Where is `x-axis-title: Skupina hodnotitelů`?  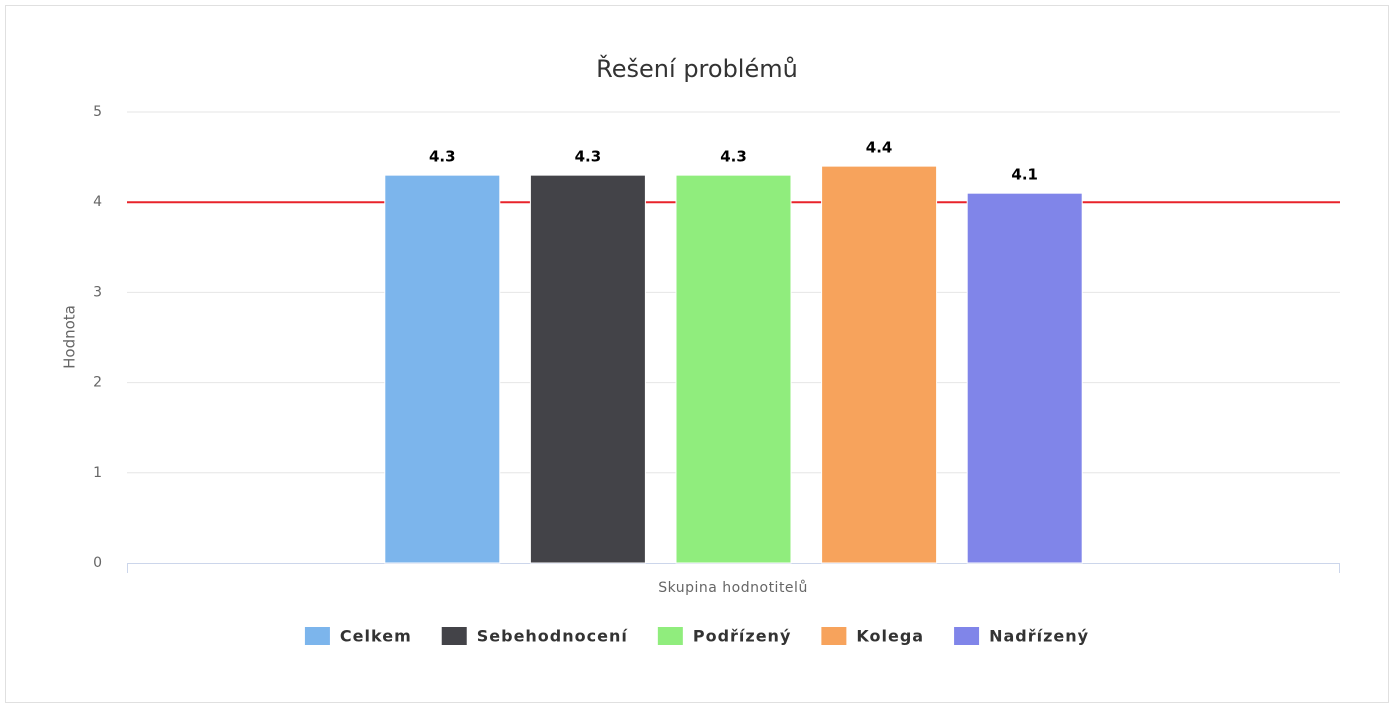 x-axis-title: Skupina hodnotitelů is located at coordinates (733, 588).